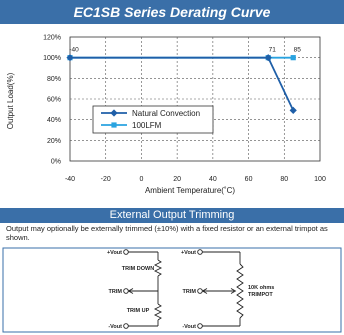 The image size is (344, 335). Describe the element at coordinates (10, 100) in the screenshot. I see `y-axis-label: Output Load(%)` at that location.